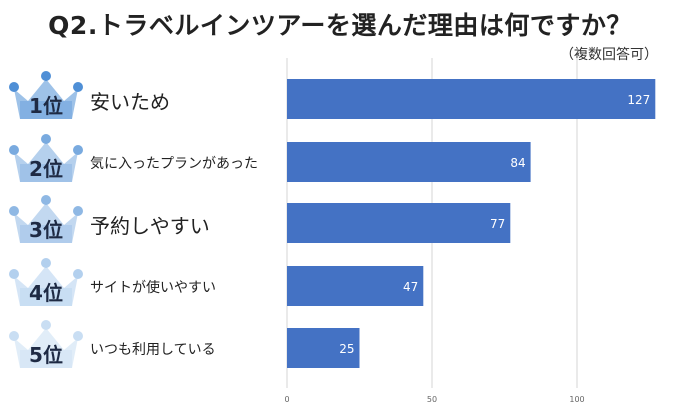  Describe the element at coordinates (46, 230) in the screenshot. I see `rank-label: 3位` at that location.